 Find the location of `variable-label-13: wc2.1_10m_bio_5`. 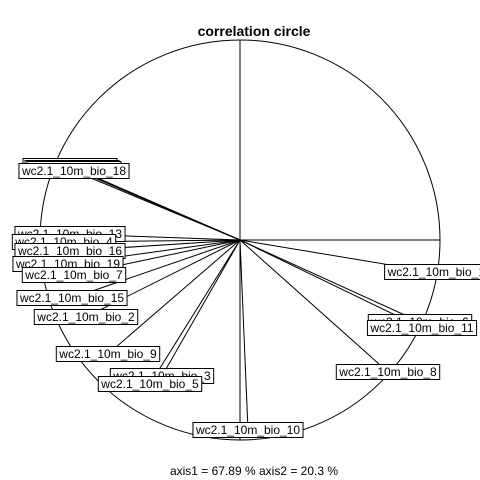

variable-label-13: wc2.1_10m_bio_5 is located at coordinates (150, 384).